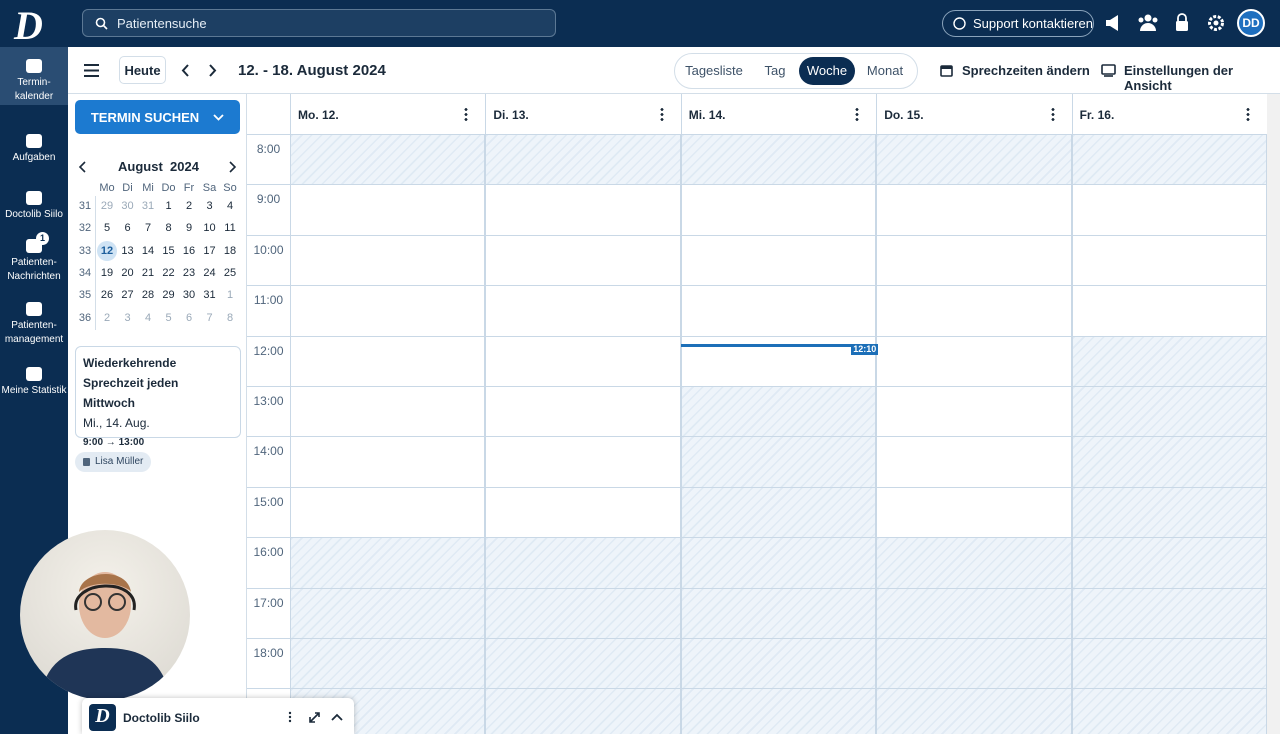 This screenshot has width=1280, height=734. I want to click on sidebar-item: Patienten- Nachrichten 1, so click(34, 256).